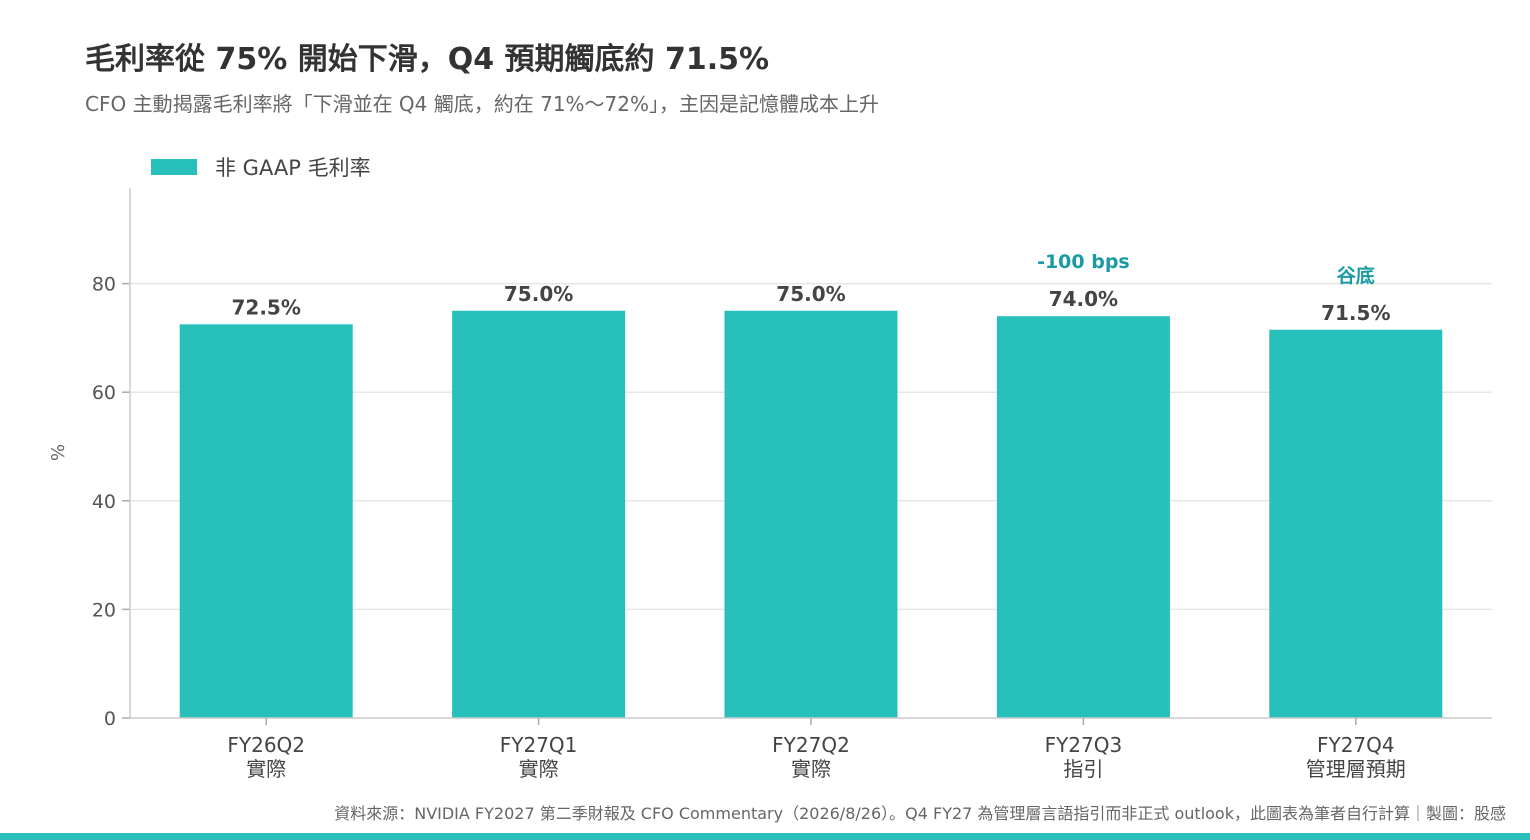 Image resolution: width=1530 pixels, height=840 pixels. I want to click on value-label: 74.0%, so click(1083, 299).